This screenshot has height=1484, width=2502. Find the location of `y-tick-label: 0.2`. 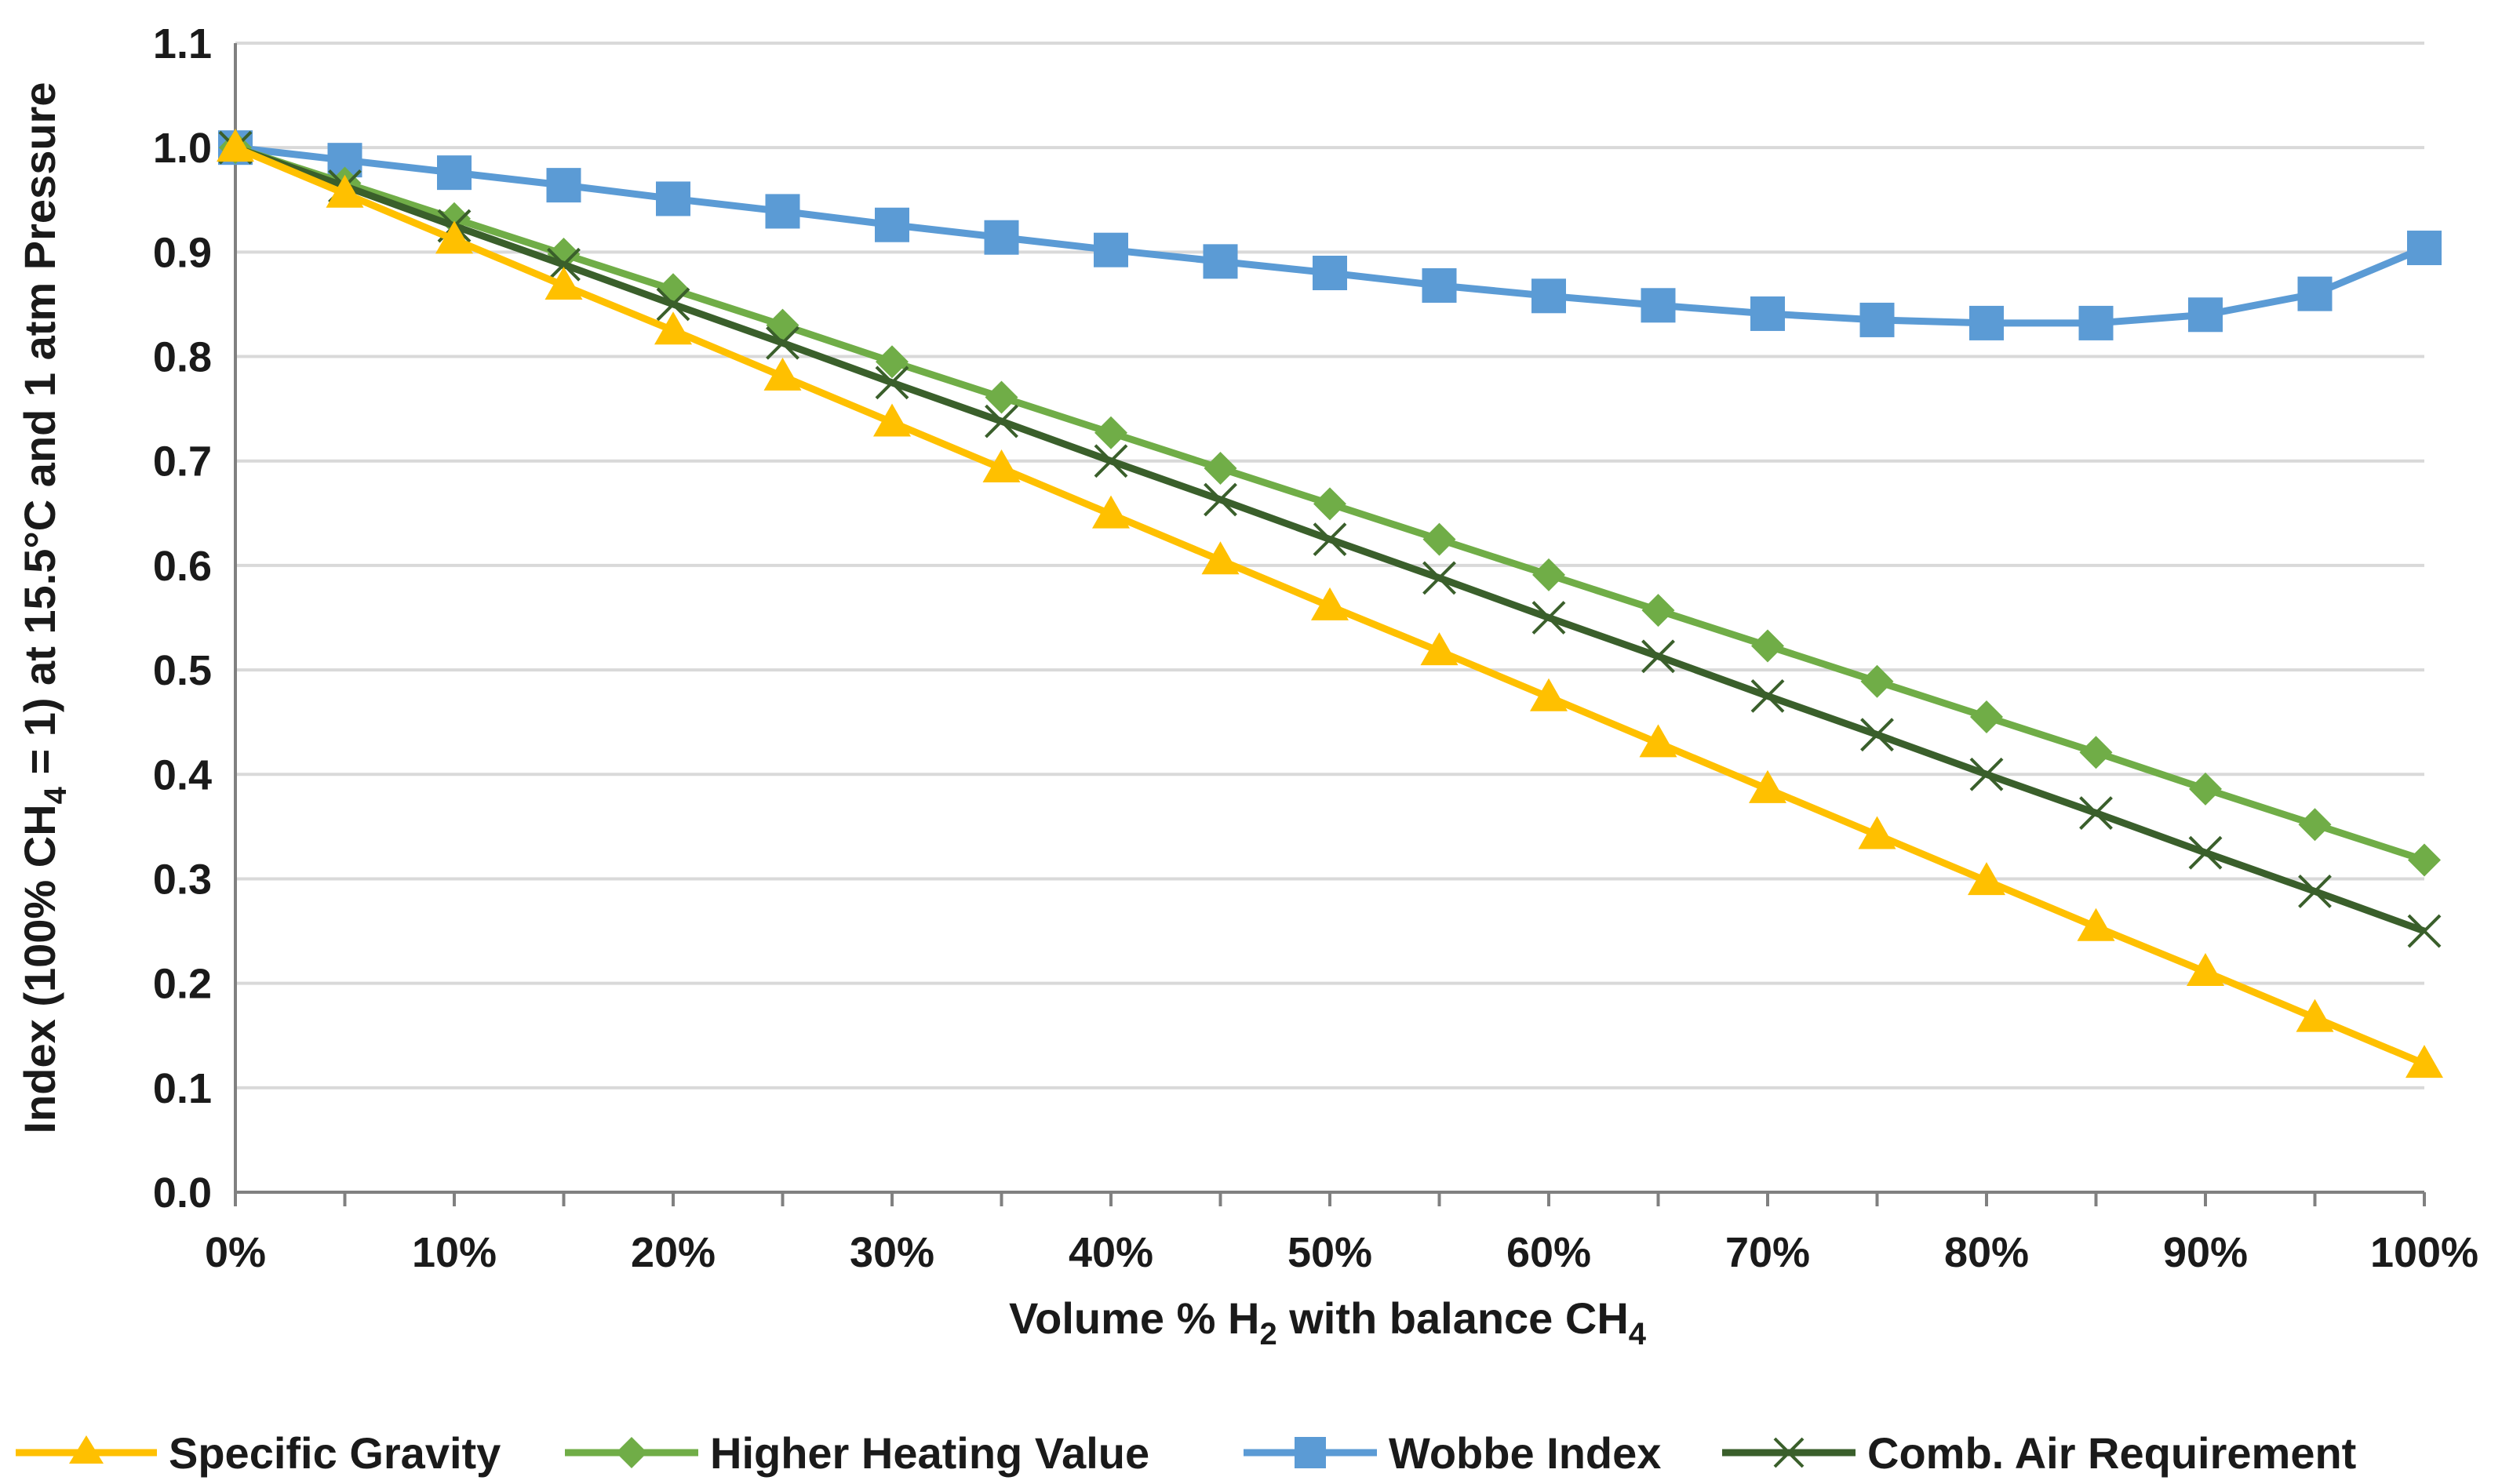

y-tick-label: 0.2 is located at coordinates (182, 984).